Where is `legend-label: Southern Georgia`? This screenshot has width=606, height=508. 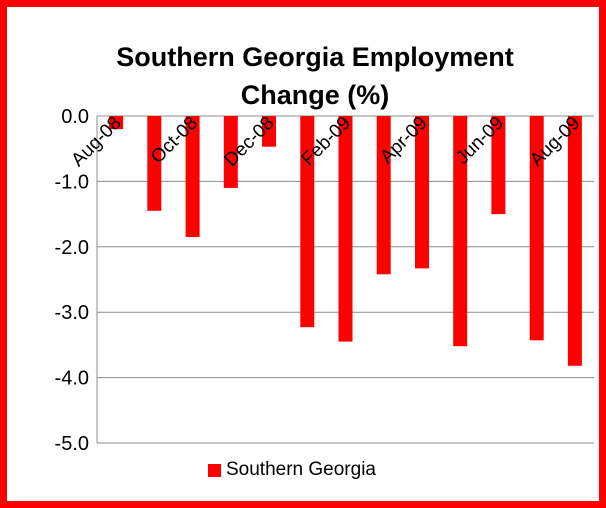
legend-label: Southern Georgia is located at coordinates (301, 469).